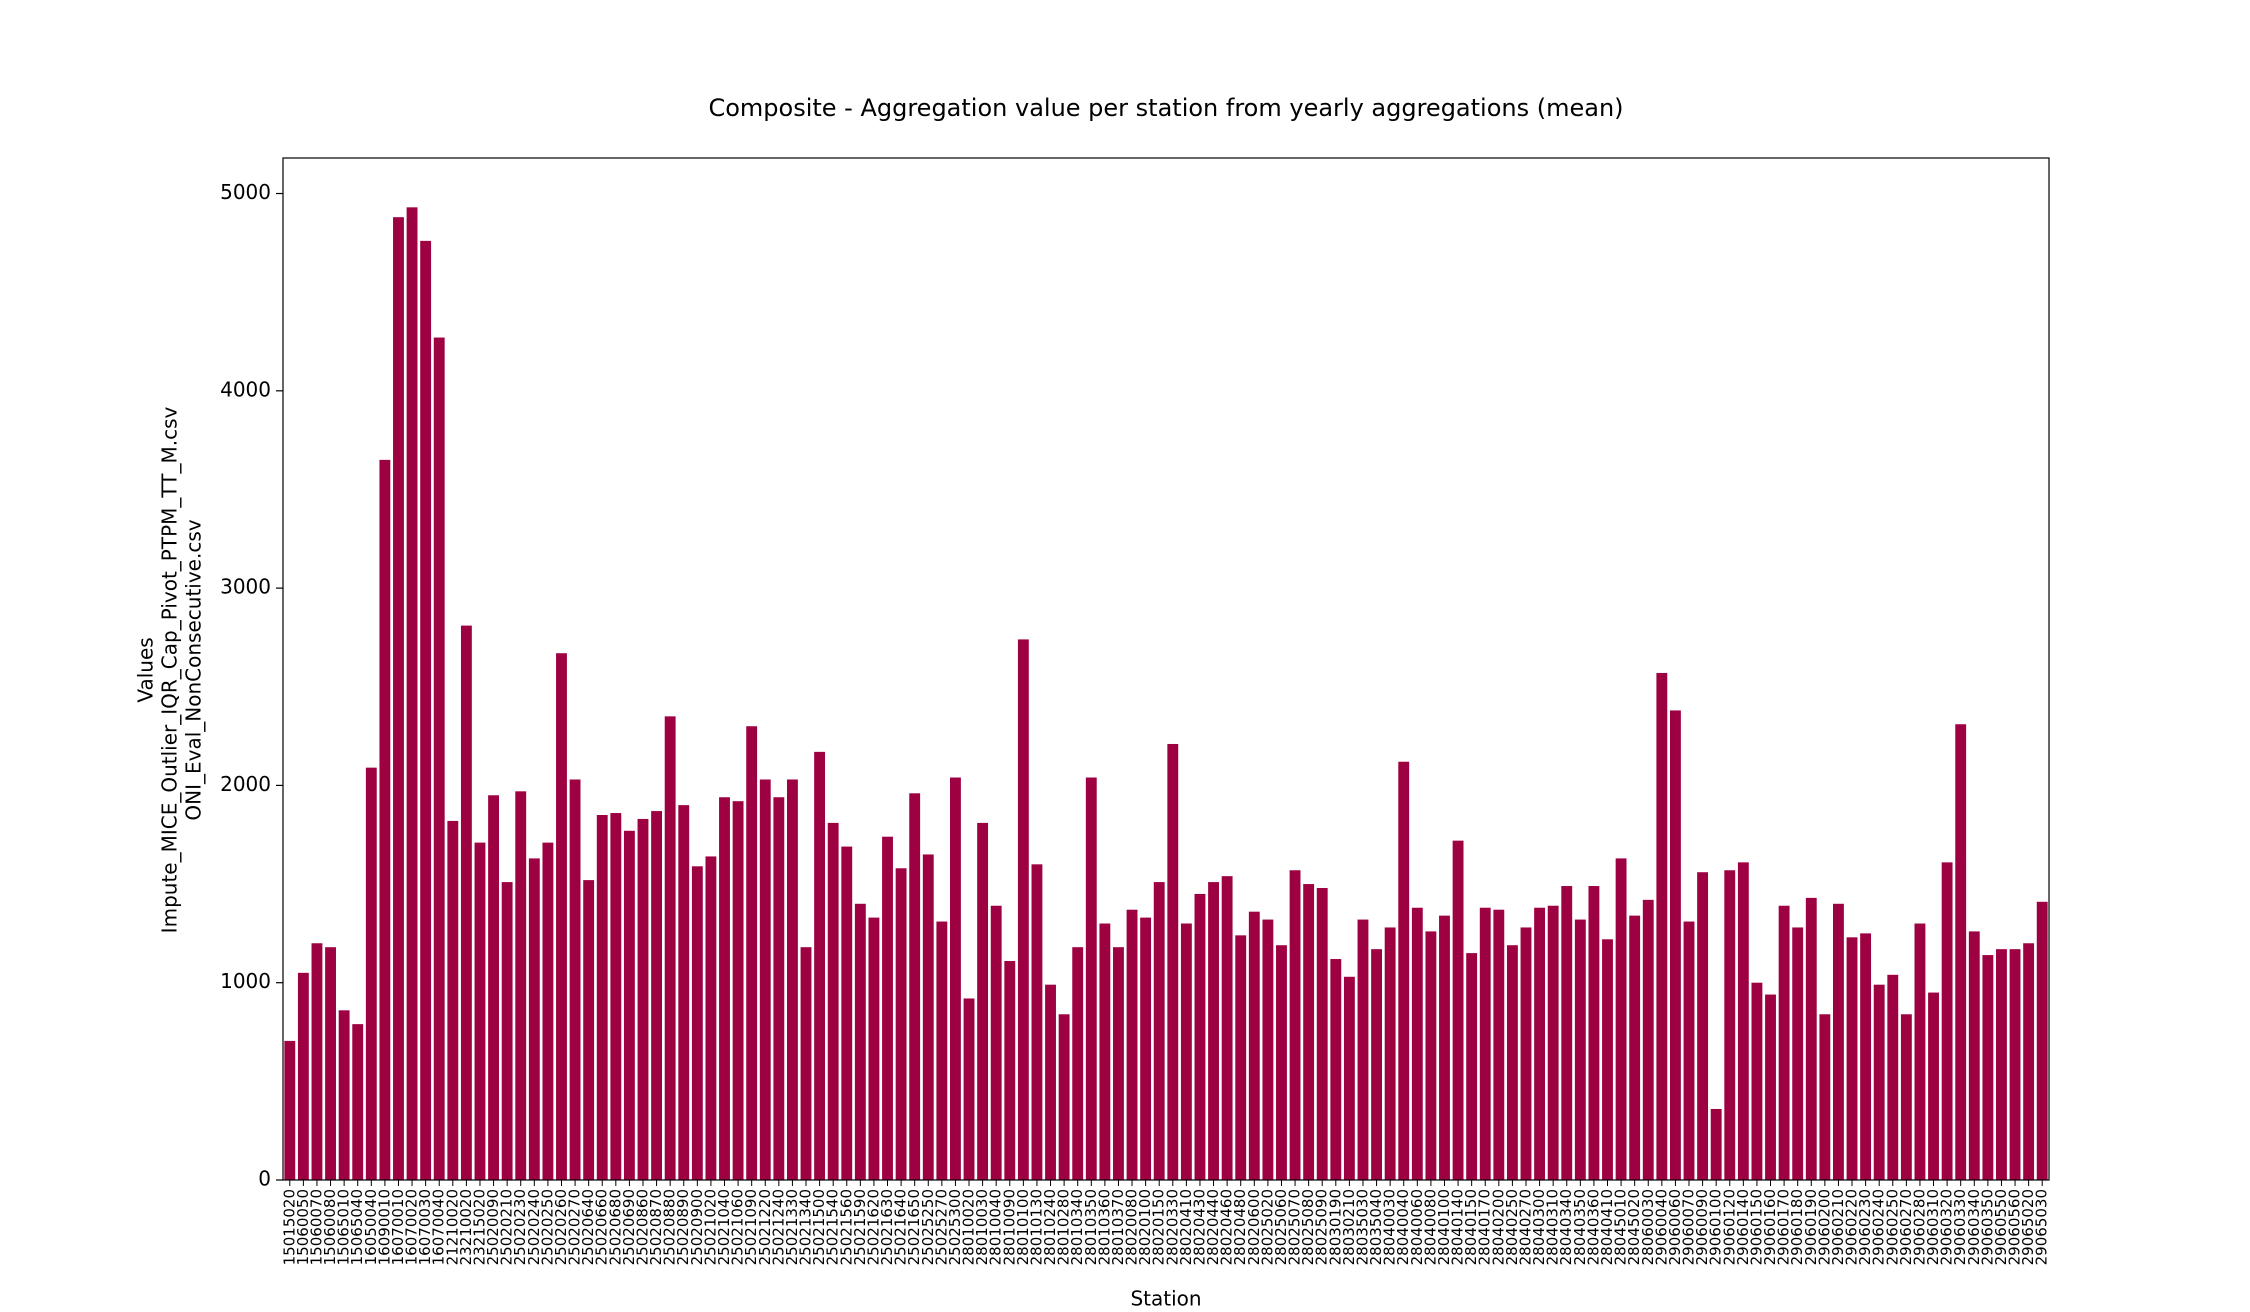  I want to click on x-tick-label: 28010020, so click(969, 1227).